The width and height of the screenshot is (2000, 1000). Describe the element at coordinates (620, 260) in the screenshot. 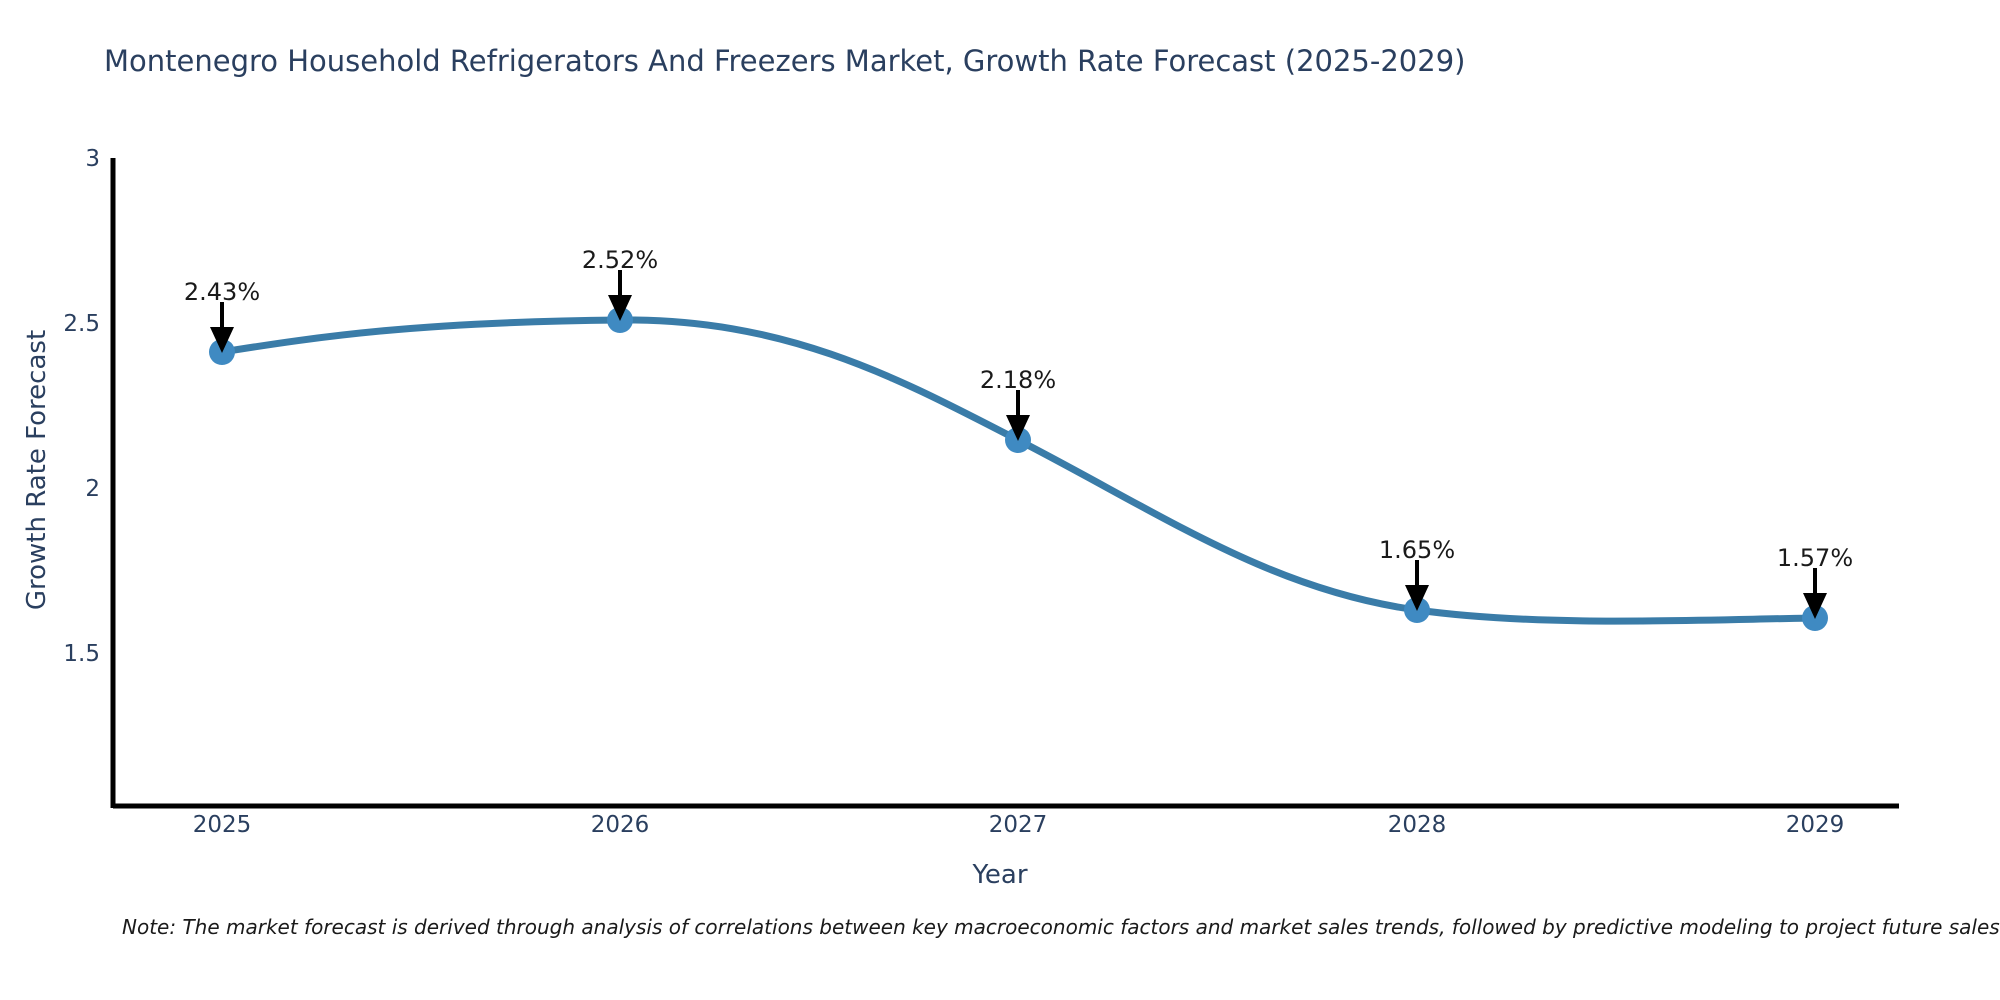

I see `data-label-2026: 2.52%` at that location.